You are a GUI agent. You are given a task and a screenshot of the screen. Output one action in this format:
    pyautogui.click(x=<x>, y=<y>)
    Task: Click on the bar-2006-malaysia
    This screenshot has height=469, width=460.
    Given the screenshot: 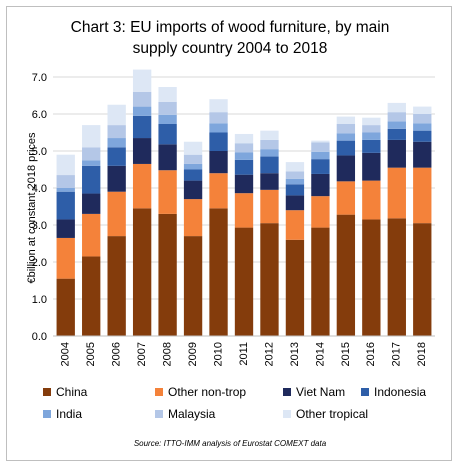 What is the action you would take?
    pyautogui.click(x=116, y=132)
    